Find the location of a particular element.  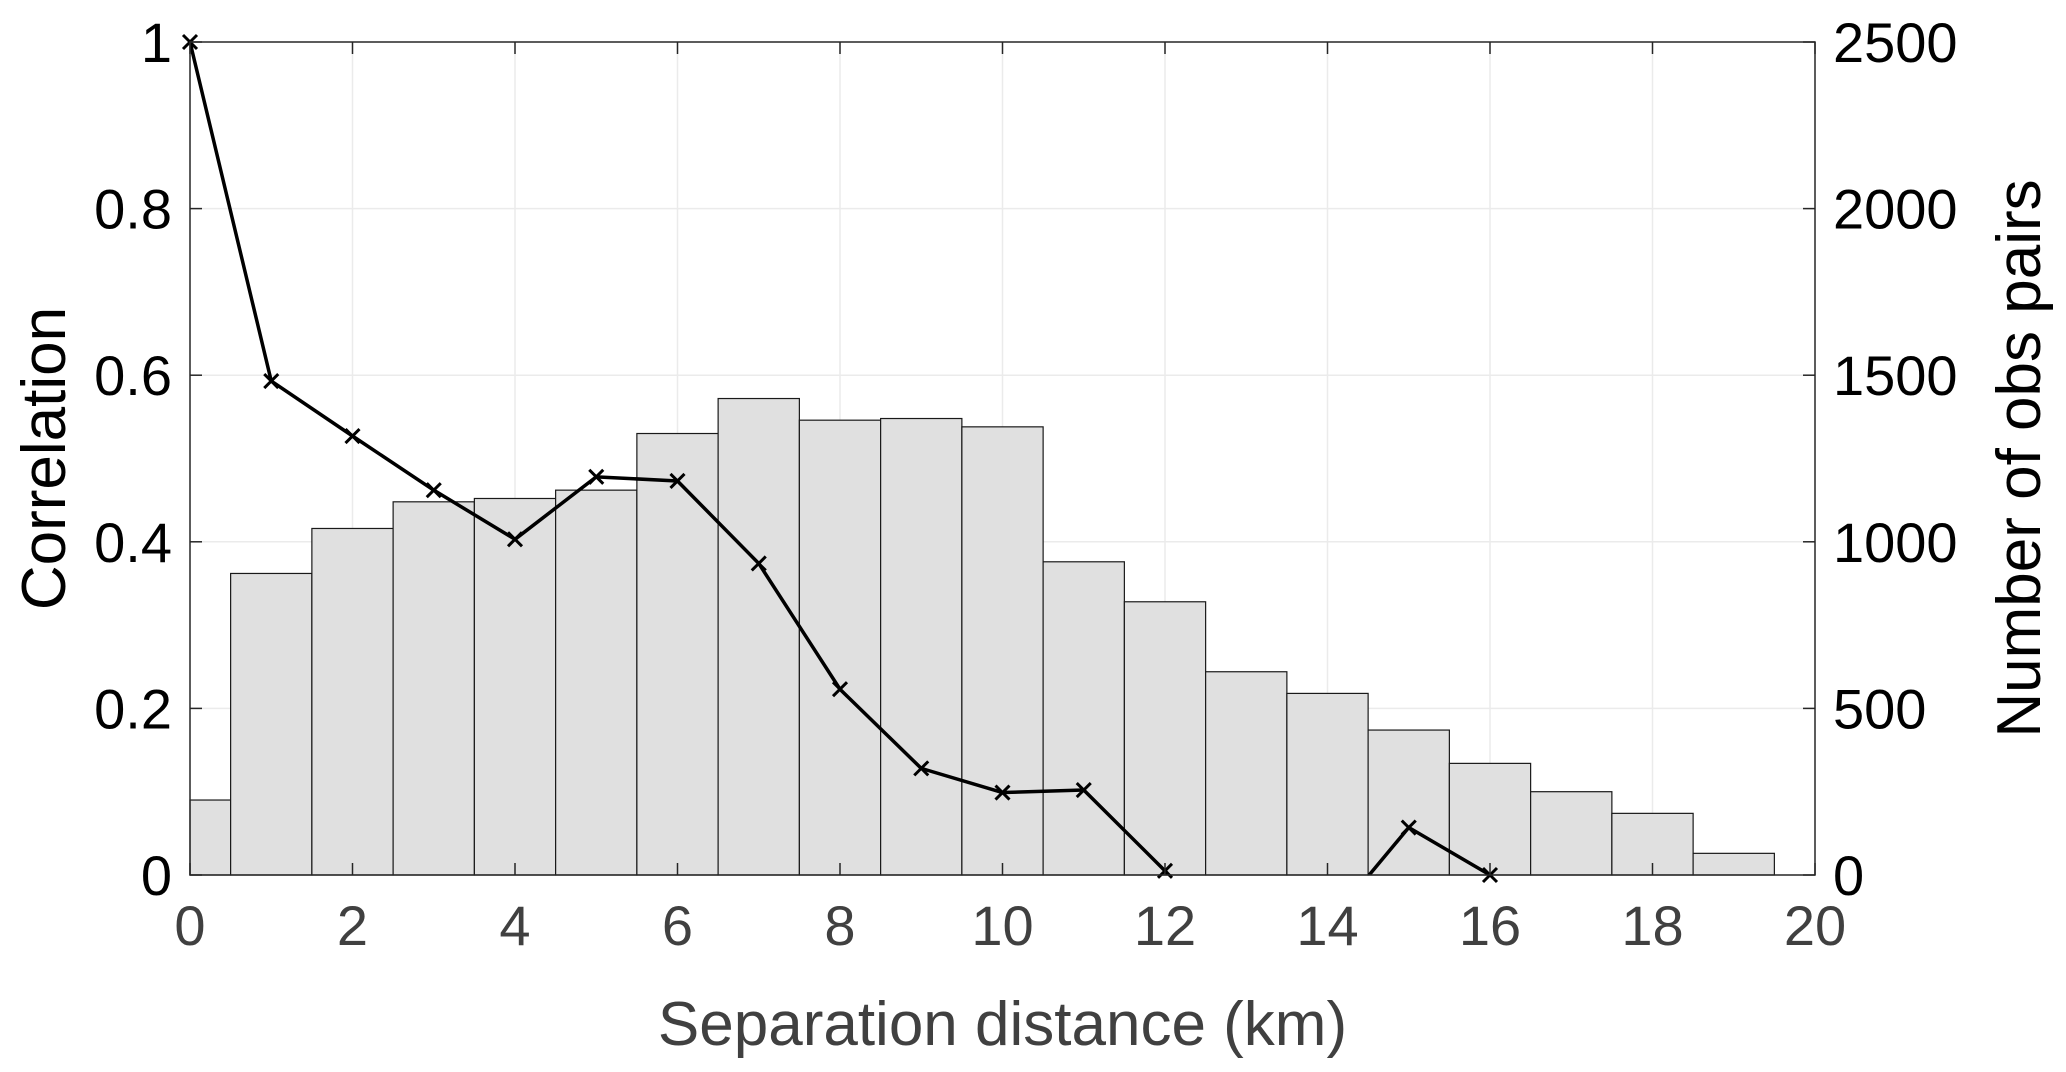

x-tick-label: 4 is located at coordinates (514, 925).